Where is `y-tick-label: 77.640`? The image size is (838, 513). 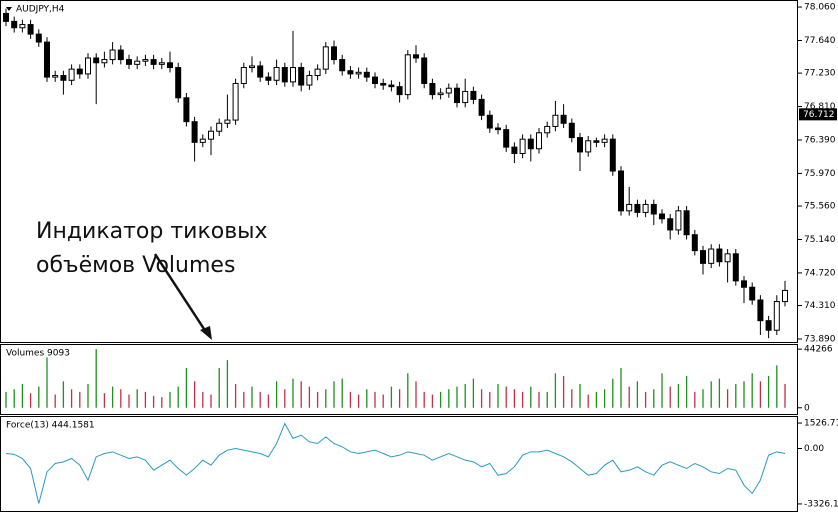 y-tick-label: 77.640 is located at coordinates (820, 41).